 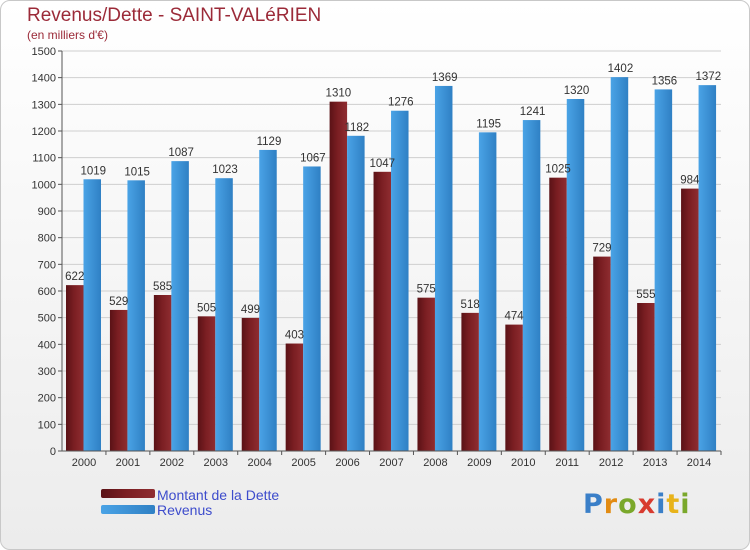 What do you see at coordinates (558, 170) in the screenshot?
I see `data-label-dette: 1025` at bounding box center [558, 170].